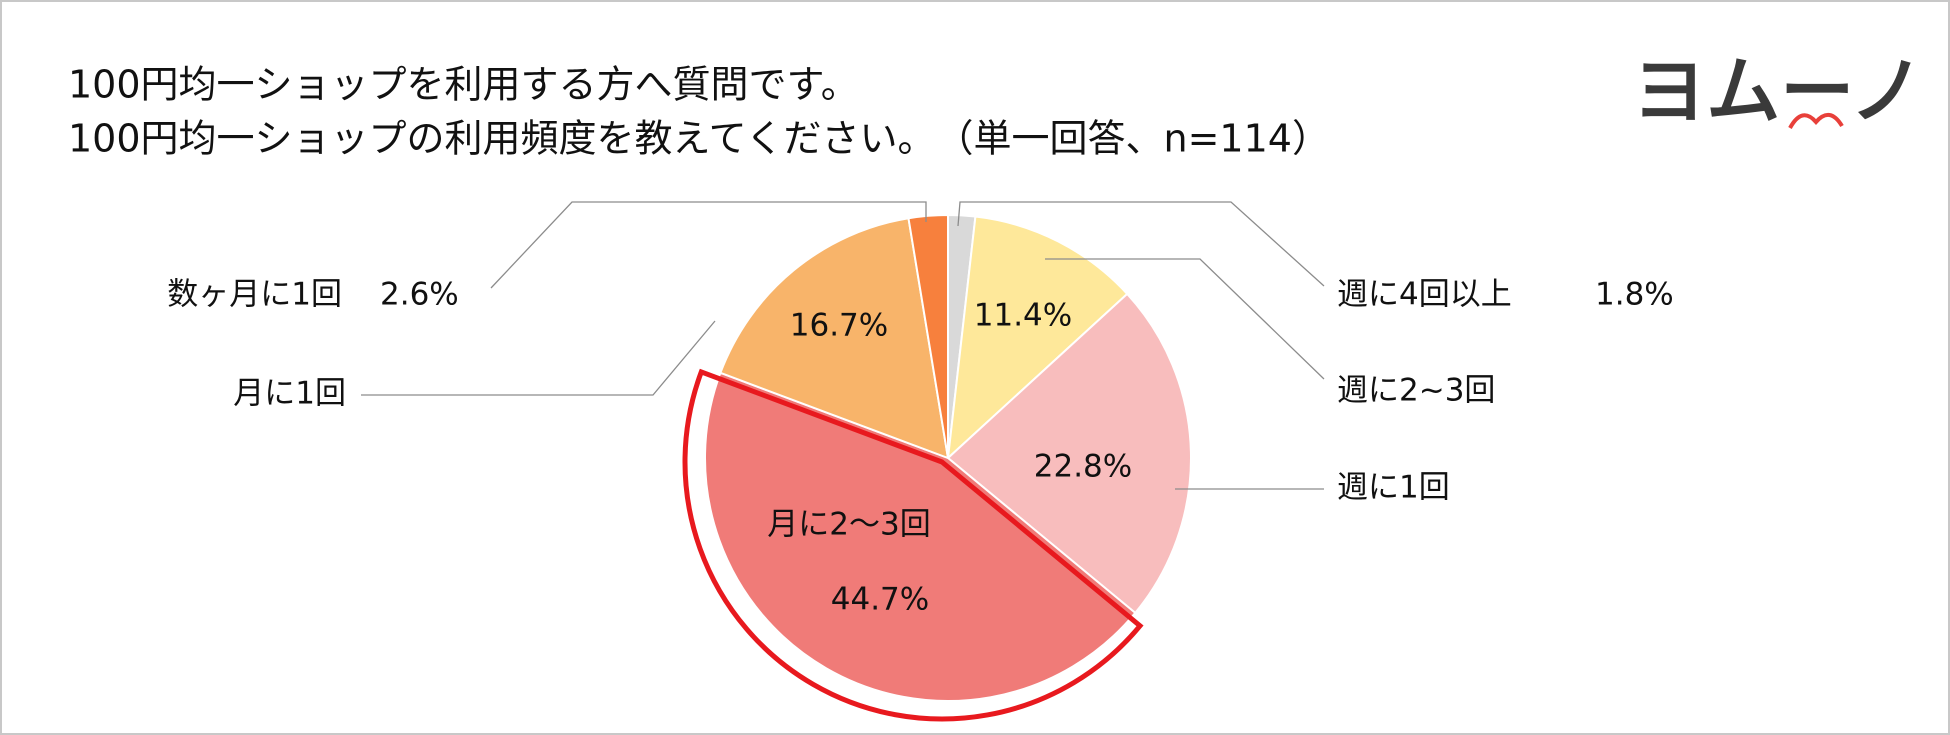 This screenshot has width=1950, height=735. Describe the element at coordinates (880, 600) in the screenshot. I see `value-label: 44.7%` at that location.